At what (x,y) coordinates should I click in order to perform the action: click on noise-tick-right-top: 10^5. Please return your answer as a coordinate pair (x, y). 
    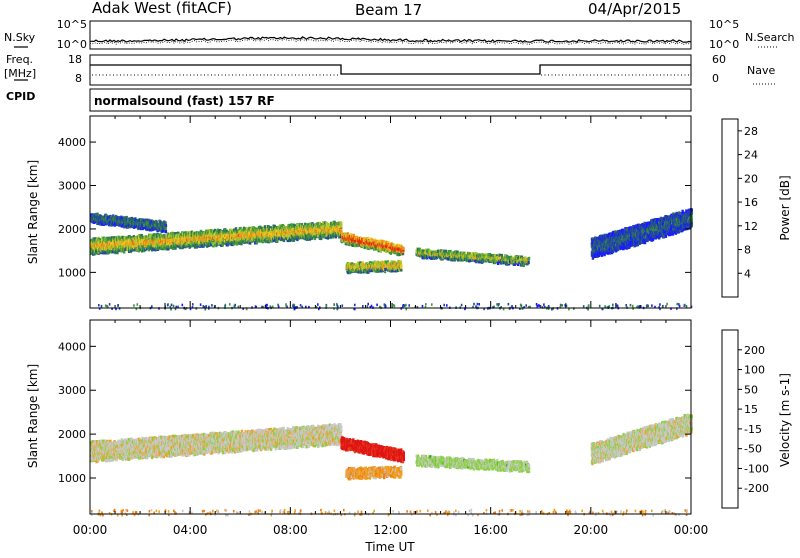
    Looking at the image, I should click on (724, 24).